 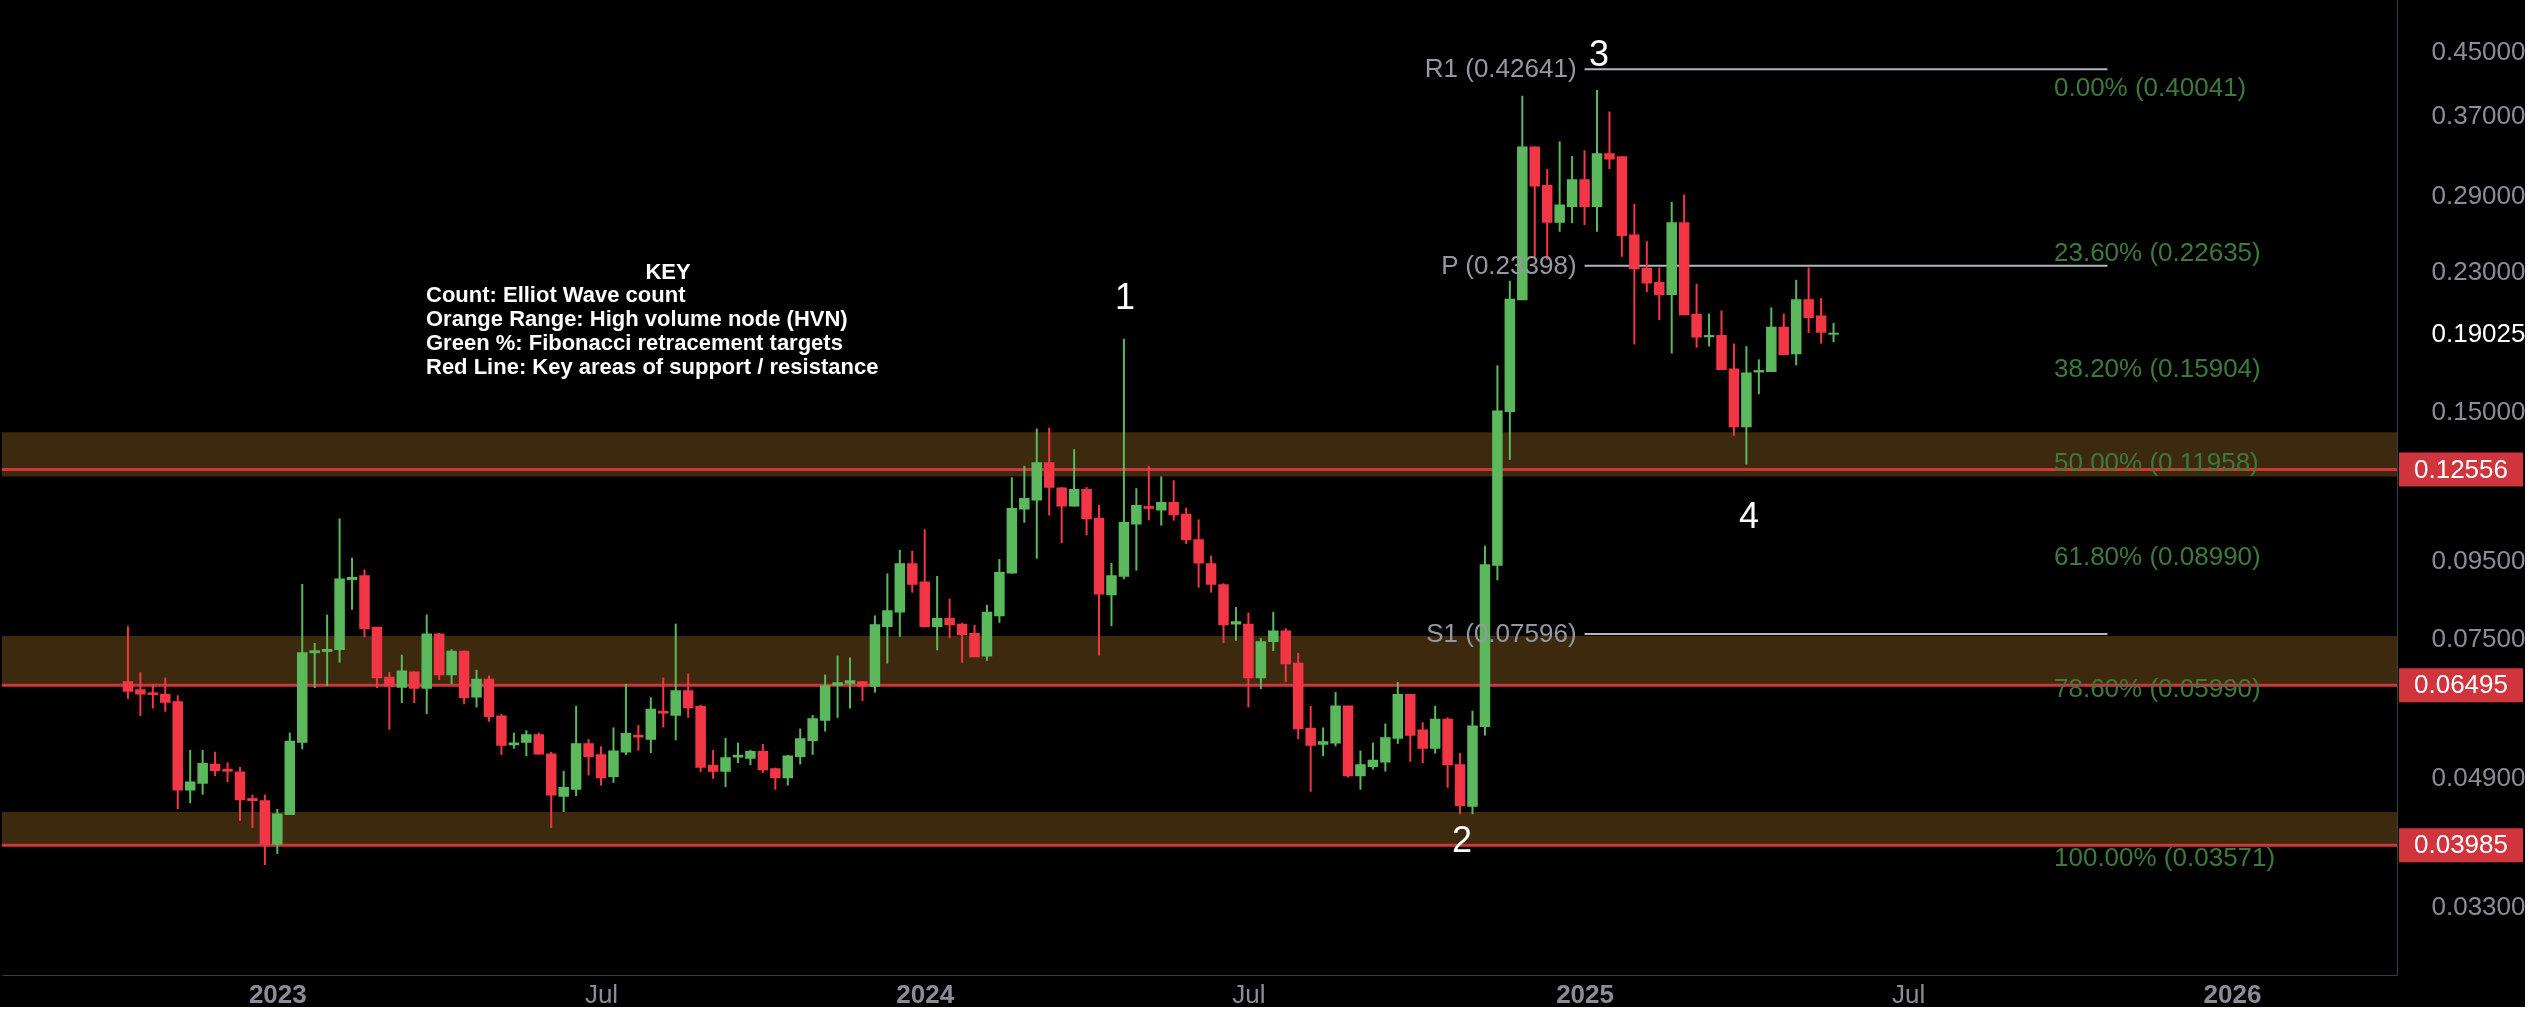 I want to click on y-tick-label: 0.03300, so click(x=2478, y=906).